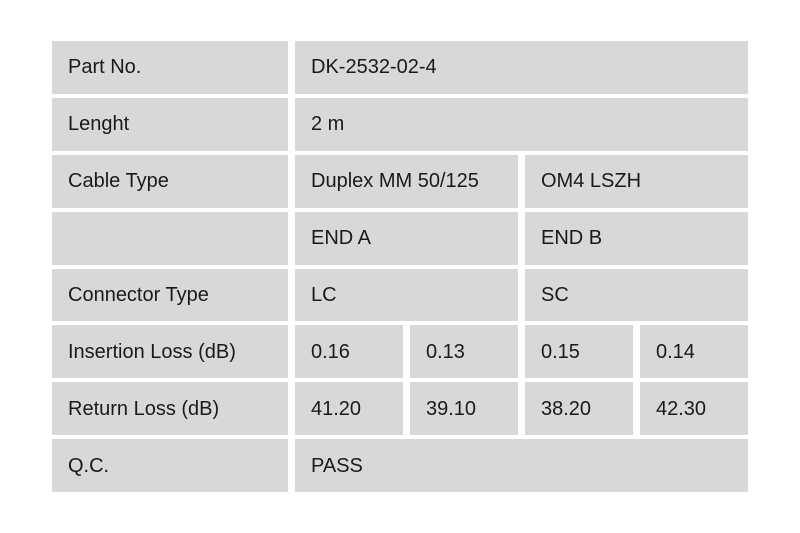 This screenshot has height=533, width=800. Describe the element at coordinates (170, 67) in the screenshot. I see `row-label-part-no: Part No.` at that location.